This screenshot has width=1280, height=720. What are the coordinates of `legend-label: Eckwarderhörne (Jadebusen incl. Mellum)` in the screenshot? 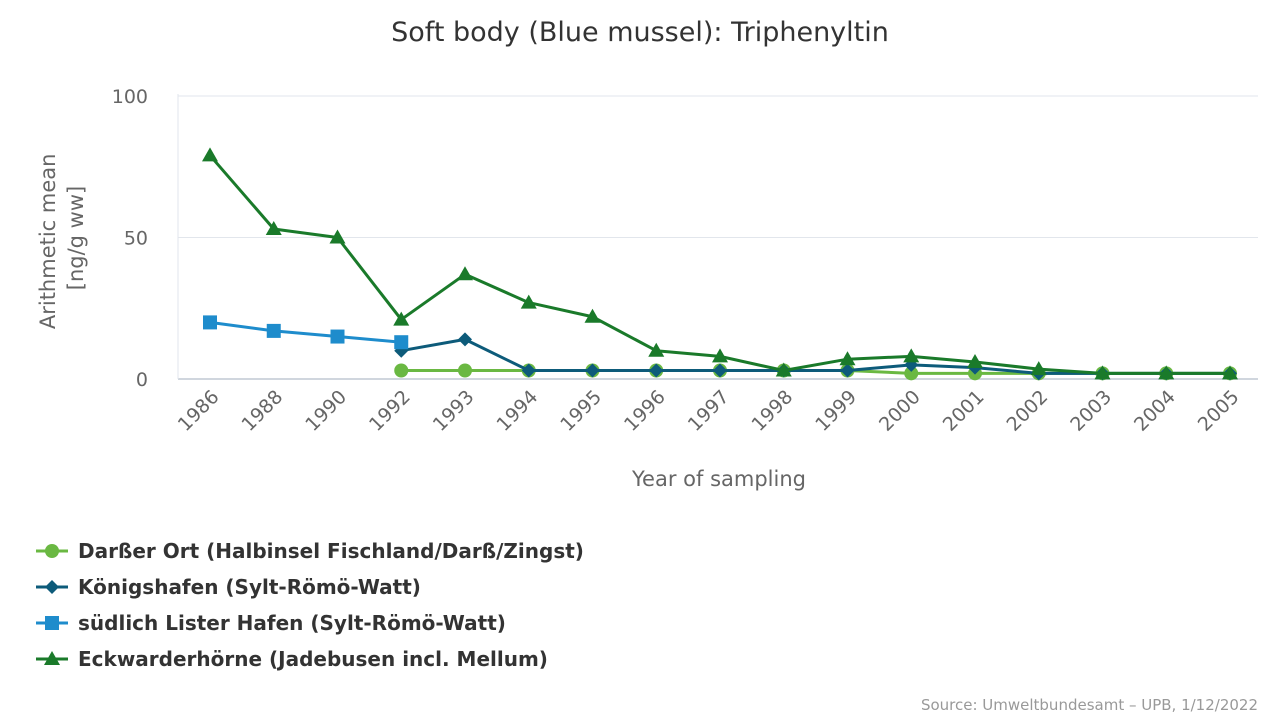 It's located at (313, 659).